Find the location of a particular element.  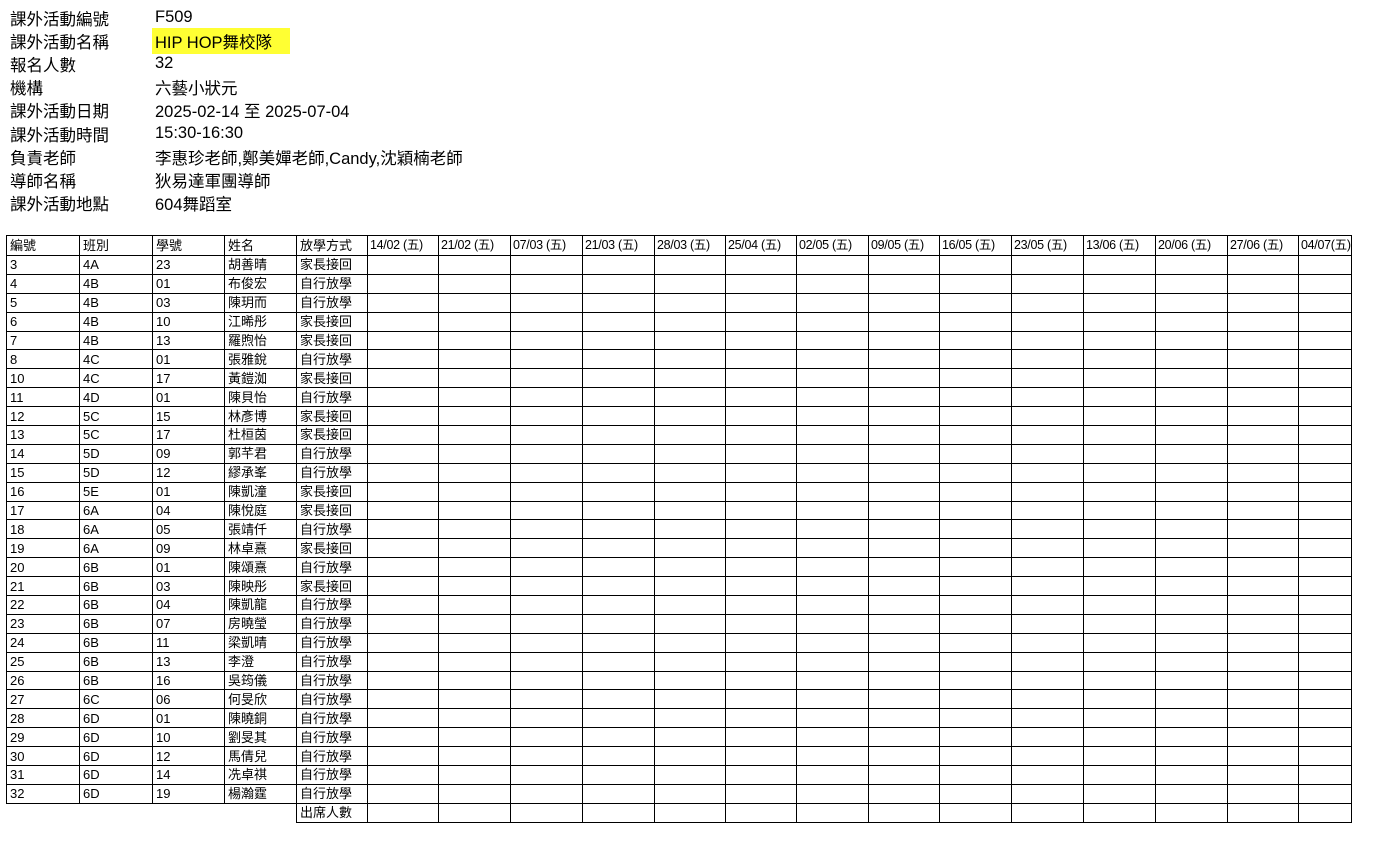

attendance-count-cell is located at coordinates (904, 812).